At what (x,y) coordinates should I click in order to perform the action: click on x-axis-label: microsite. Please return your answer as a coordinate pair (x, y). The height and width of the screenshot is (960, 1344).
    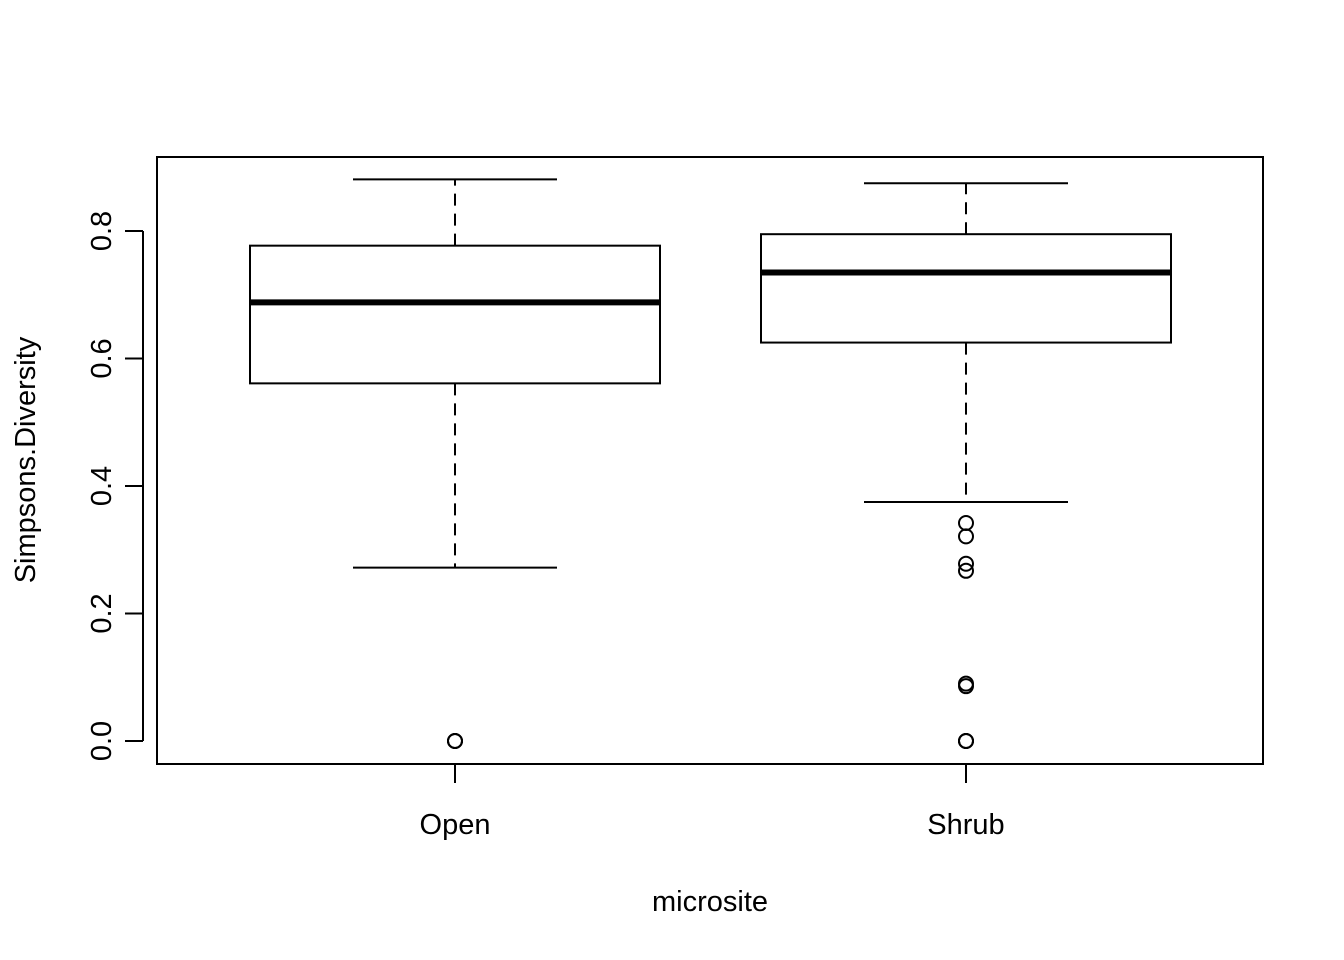
    Looking at the image, I should click on (710, 902).